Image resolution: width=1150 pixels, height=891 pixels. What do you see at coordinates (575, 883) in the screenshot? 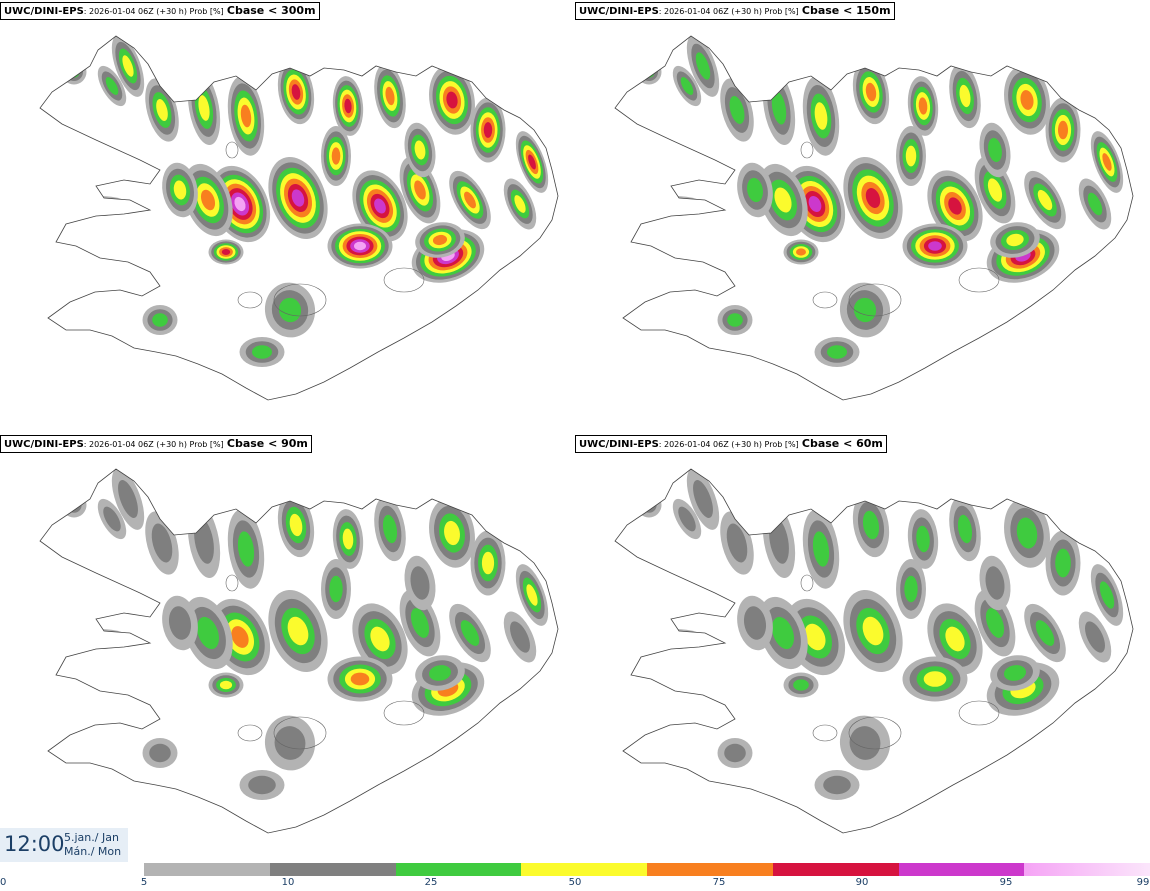
I see `colorbar-ticks: 0 5 10 25 50 75 90 95 99` at bounding box center [575, 883].